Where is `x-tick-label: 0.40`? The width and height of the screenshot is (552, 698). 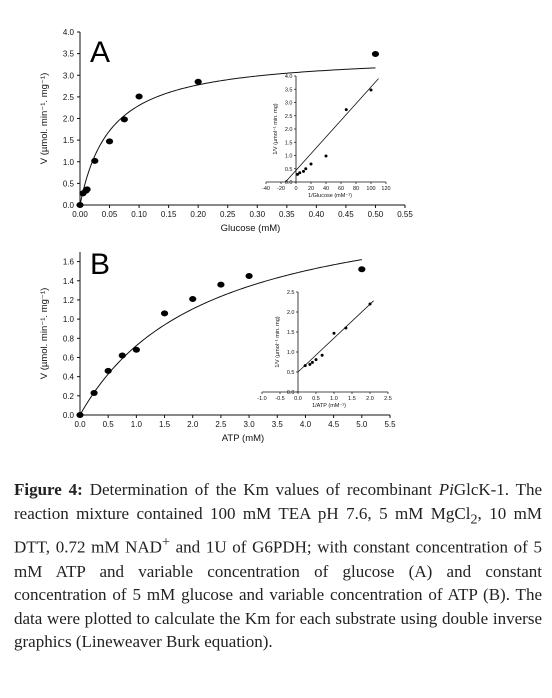 x-tick-label: 0.40 is located at coordinates (317, 214).